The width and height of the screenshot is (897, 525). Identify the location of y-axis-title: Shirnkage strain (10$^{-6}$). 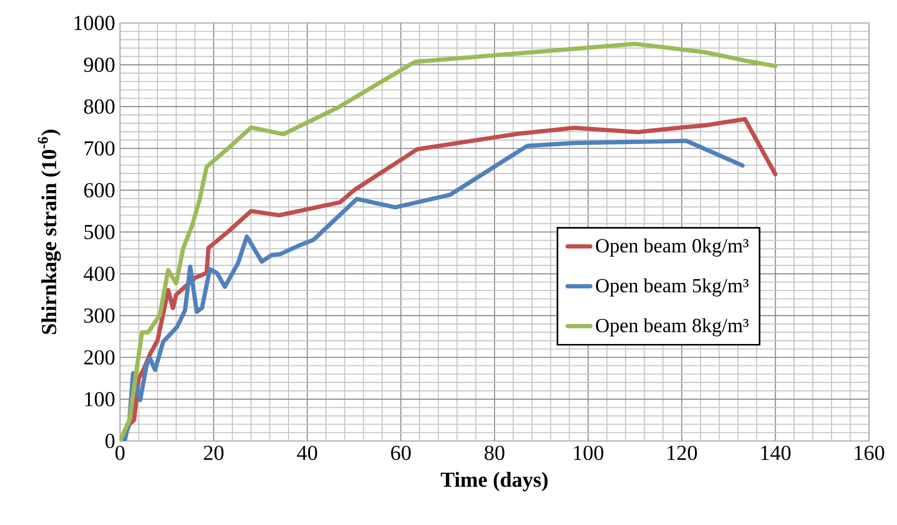
(49, 232).